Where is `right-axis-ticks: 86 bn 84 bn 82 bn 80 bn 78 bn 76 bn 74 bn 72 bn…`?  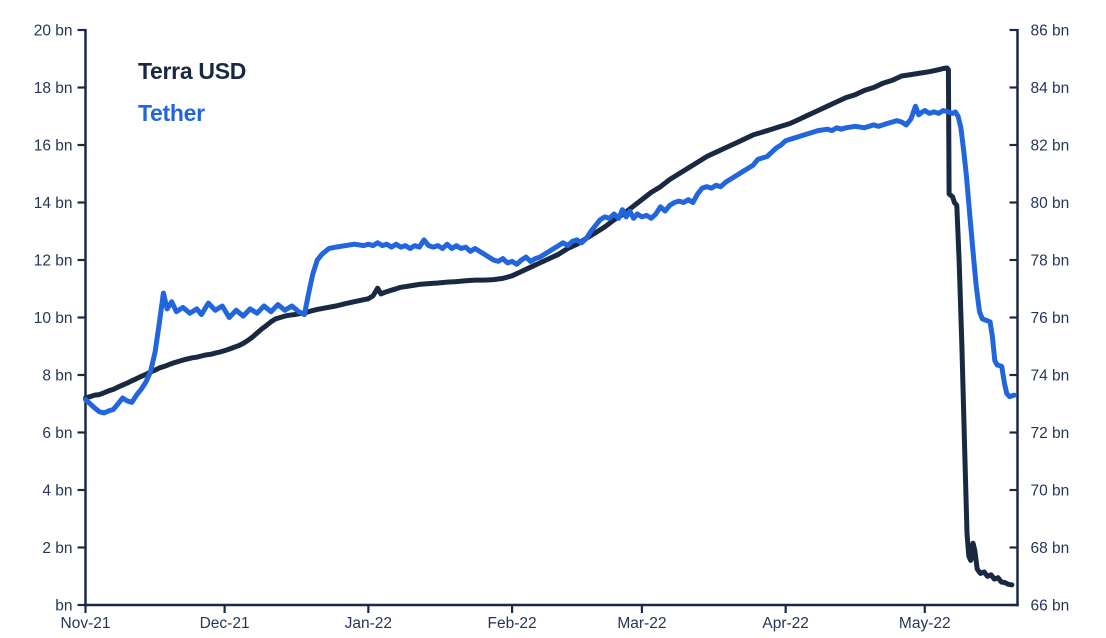 right-axis-ticks: 86 bn 84 bn 82 bn 80 bn 78 bn 76 bn 74 bn 72 bn… is located at coordinates (1039, 319).